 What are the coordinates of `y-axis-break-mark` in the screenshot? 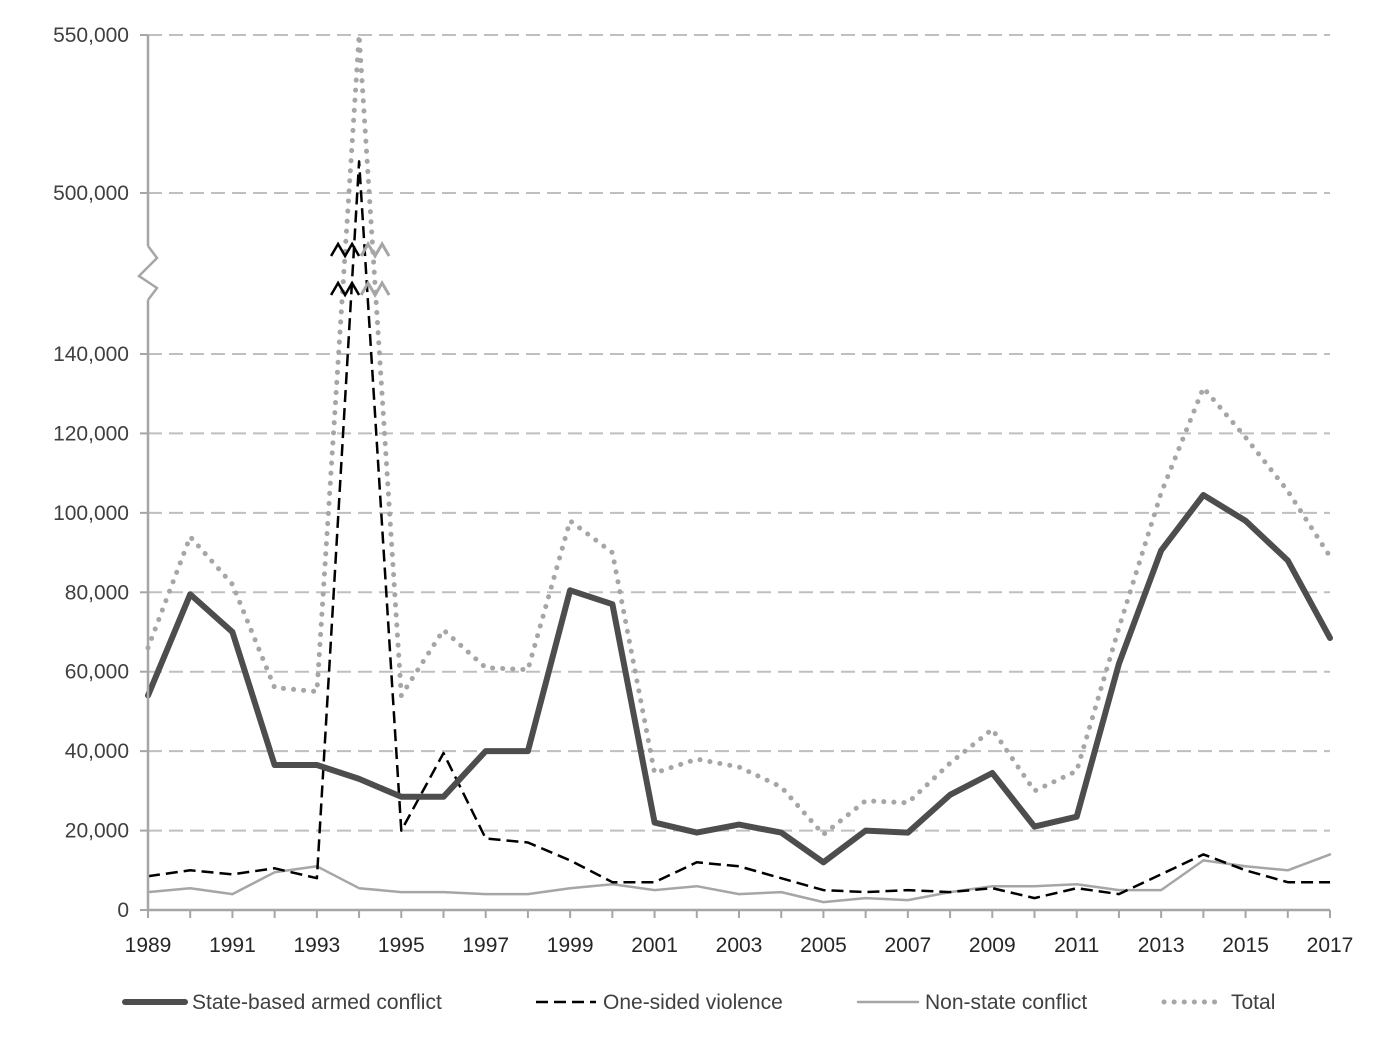 It's located at (148, 273).